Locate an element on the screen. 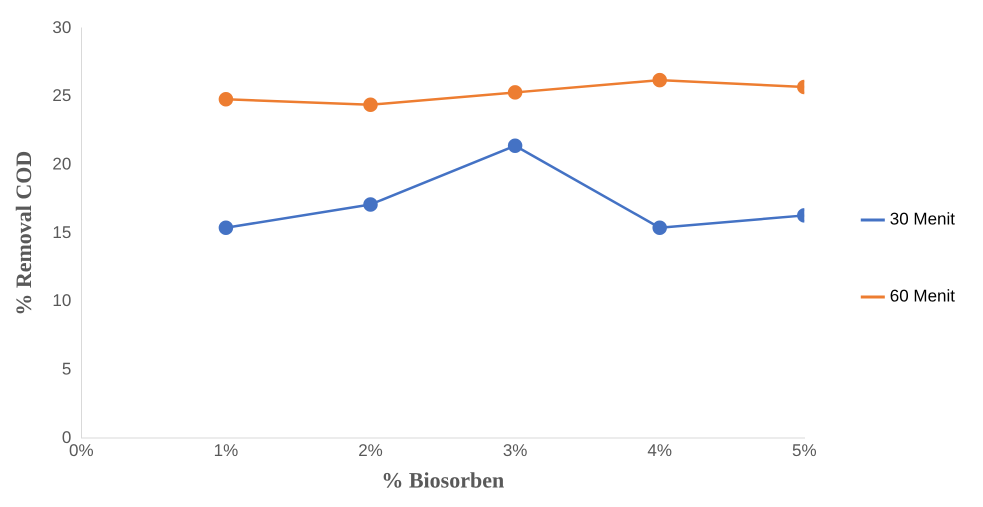 The image size is (983, 507). y-tick-label: 15 is located at coordinates (62, 232).